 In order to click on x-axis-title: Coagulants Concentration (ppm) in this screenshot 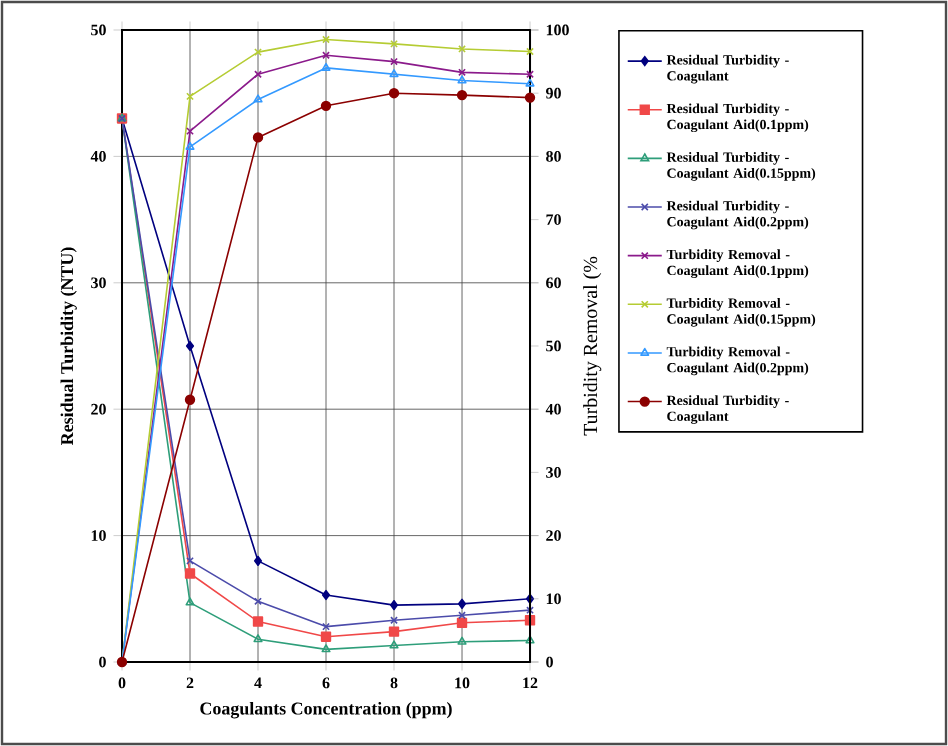, I will do `click(326, 710)`.